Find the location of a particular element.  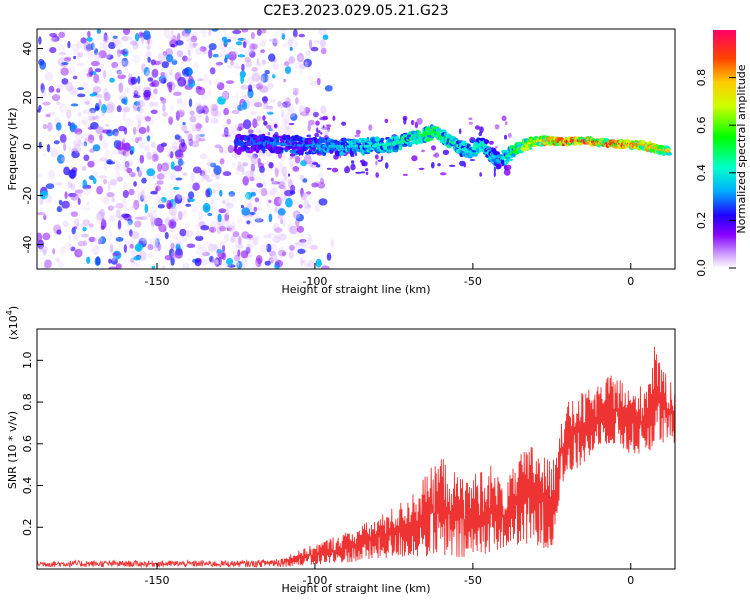

snr-x-tick-label: -100 is located at coordinates (314, 580).